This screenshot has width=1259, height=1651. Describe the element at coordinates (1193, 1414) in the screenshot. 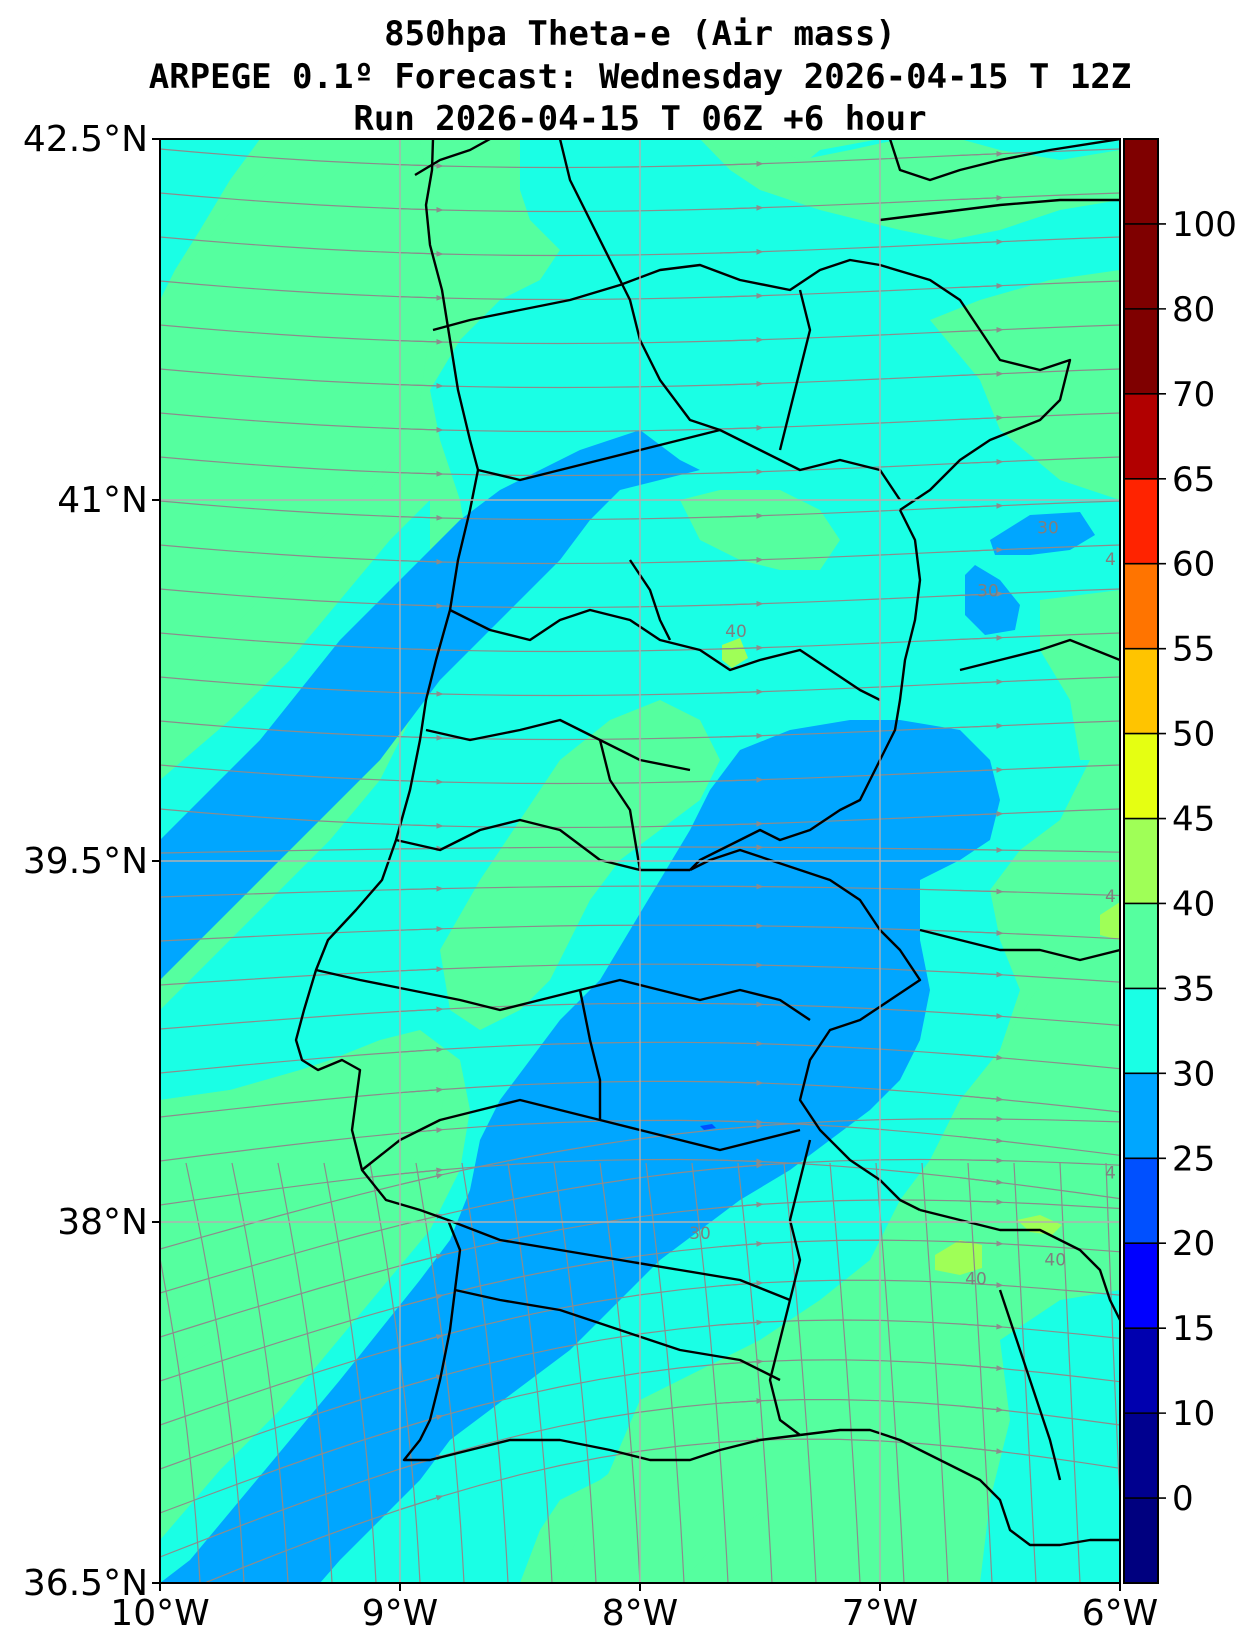

I see `colorbar-label: 10` at that location.